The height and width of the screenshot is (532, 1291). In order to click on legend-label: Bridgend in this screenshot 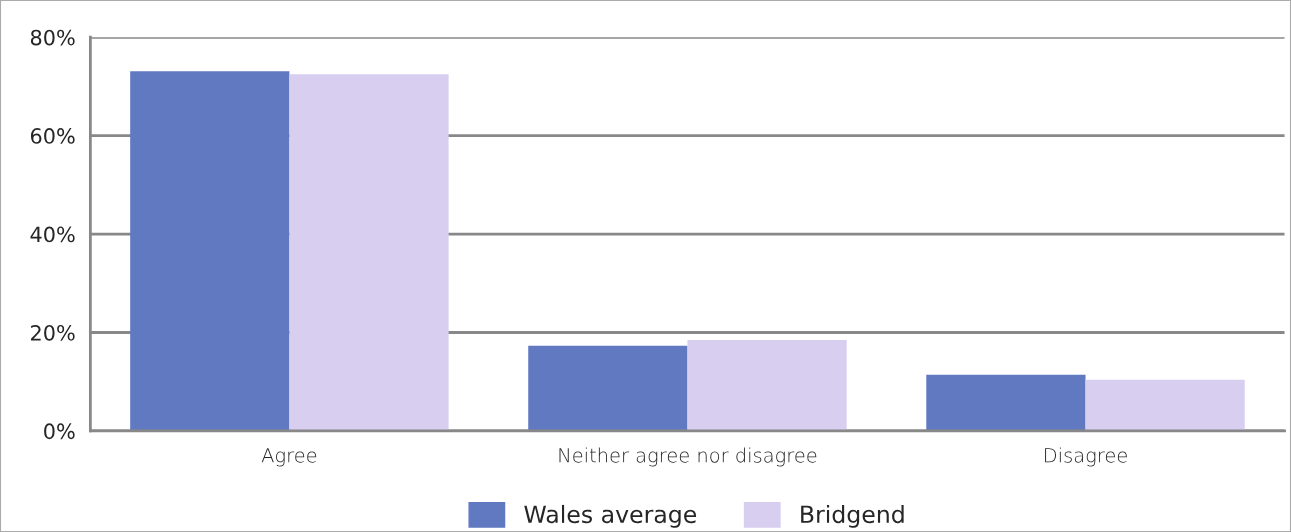, I will do `click(852, 516)`.